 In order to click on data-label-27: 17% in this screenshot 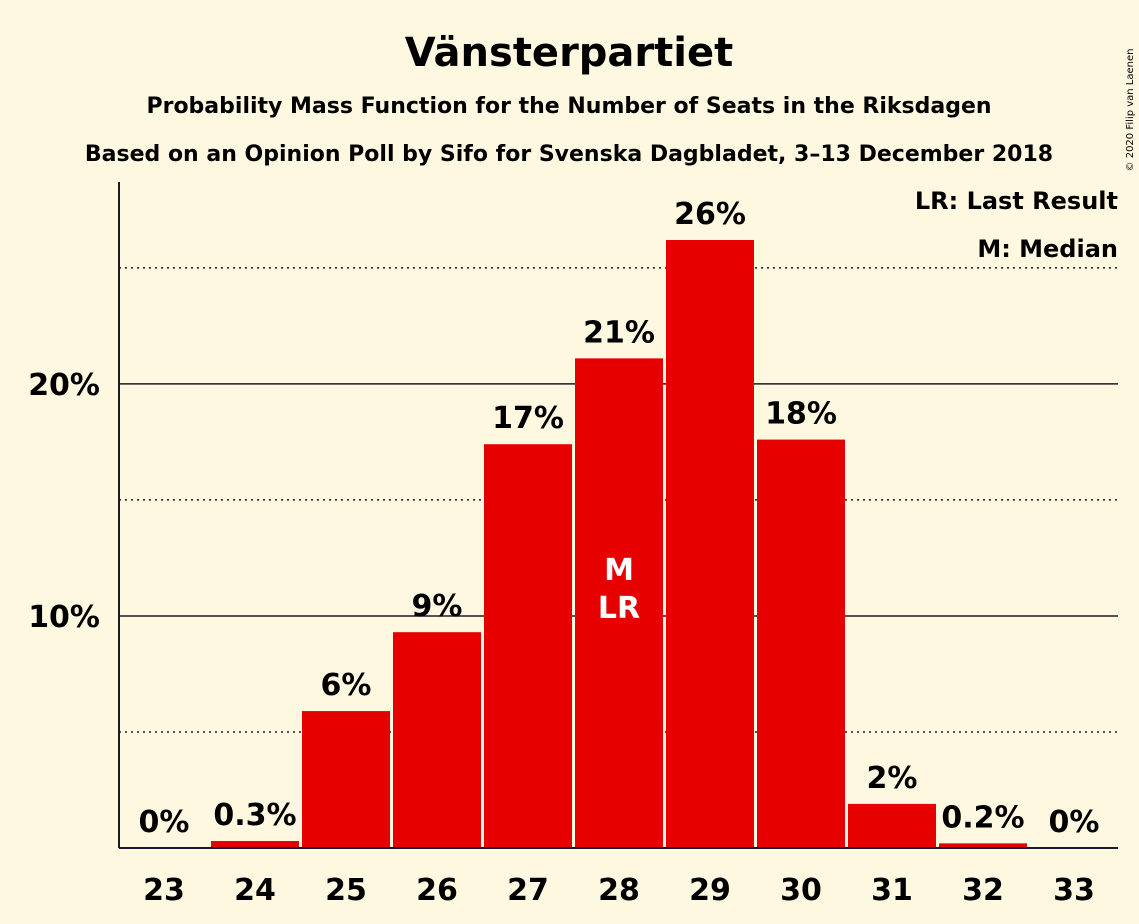, I will do `click(528, 418)`.